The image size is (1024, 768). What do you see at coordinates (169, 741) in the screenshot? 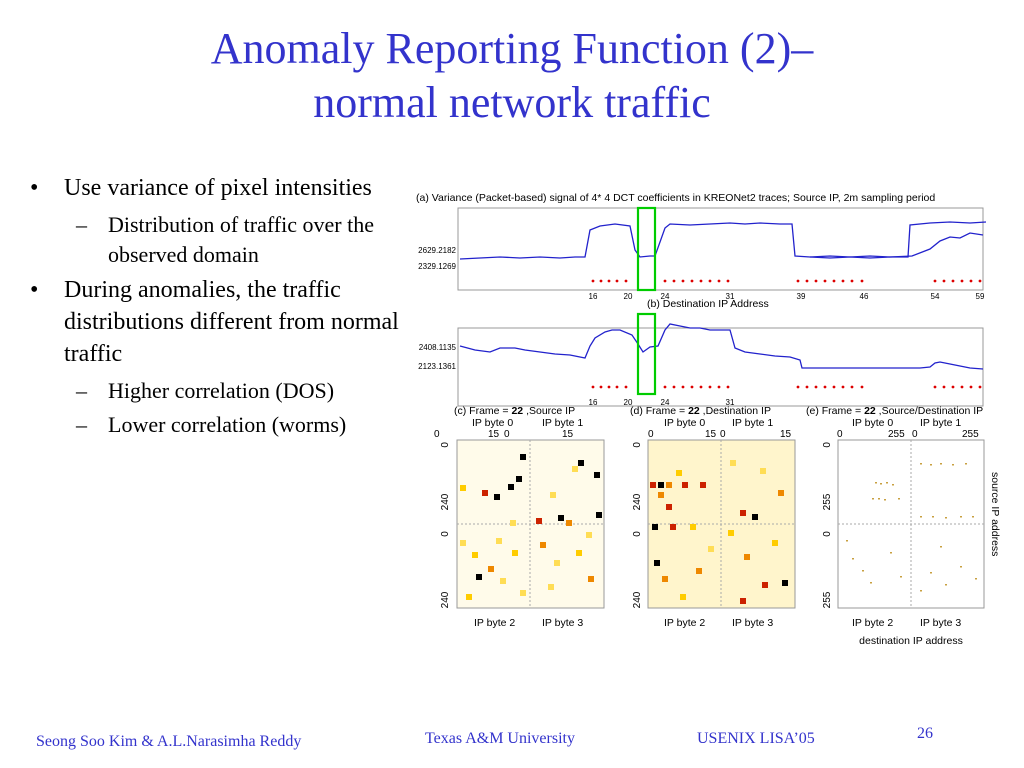
I see `footer-authors: Seong Soo Kim & A.L.Narasimha Reddy` at bounding box center [169, 741].